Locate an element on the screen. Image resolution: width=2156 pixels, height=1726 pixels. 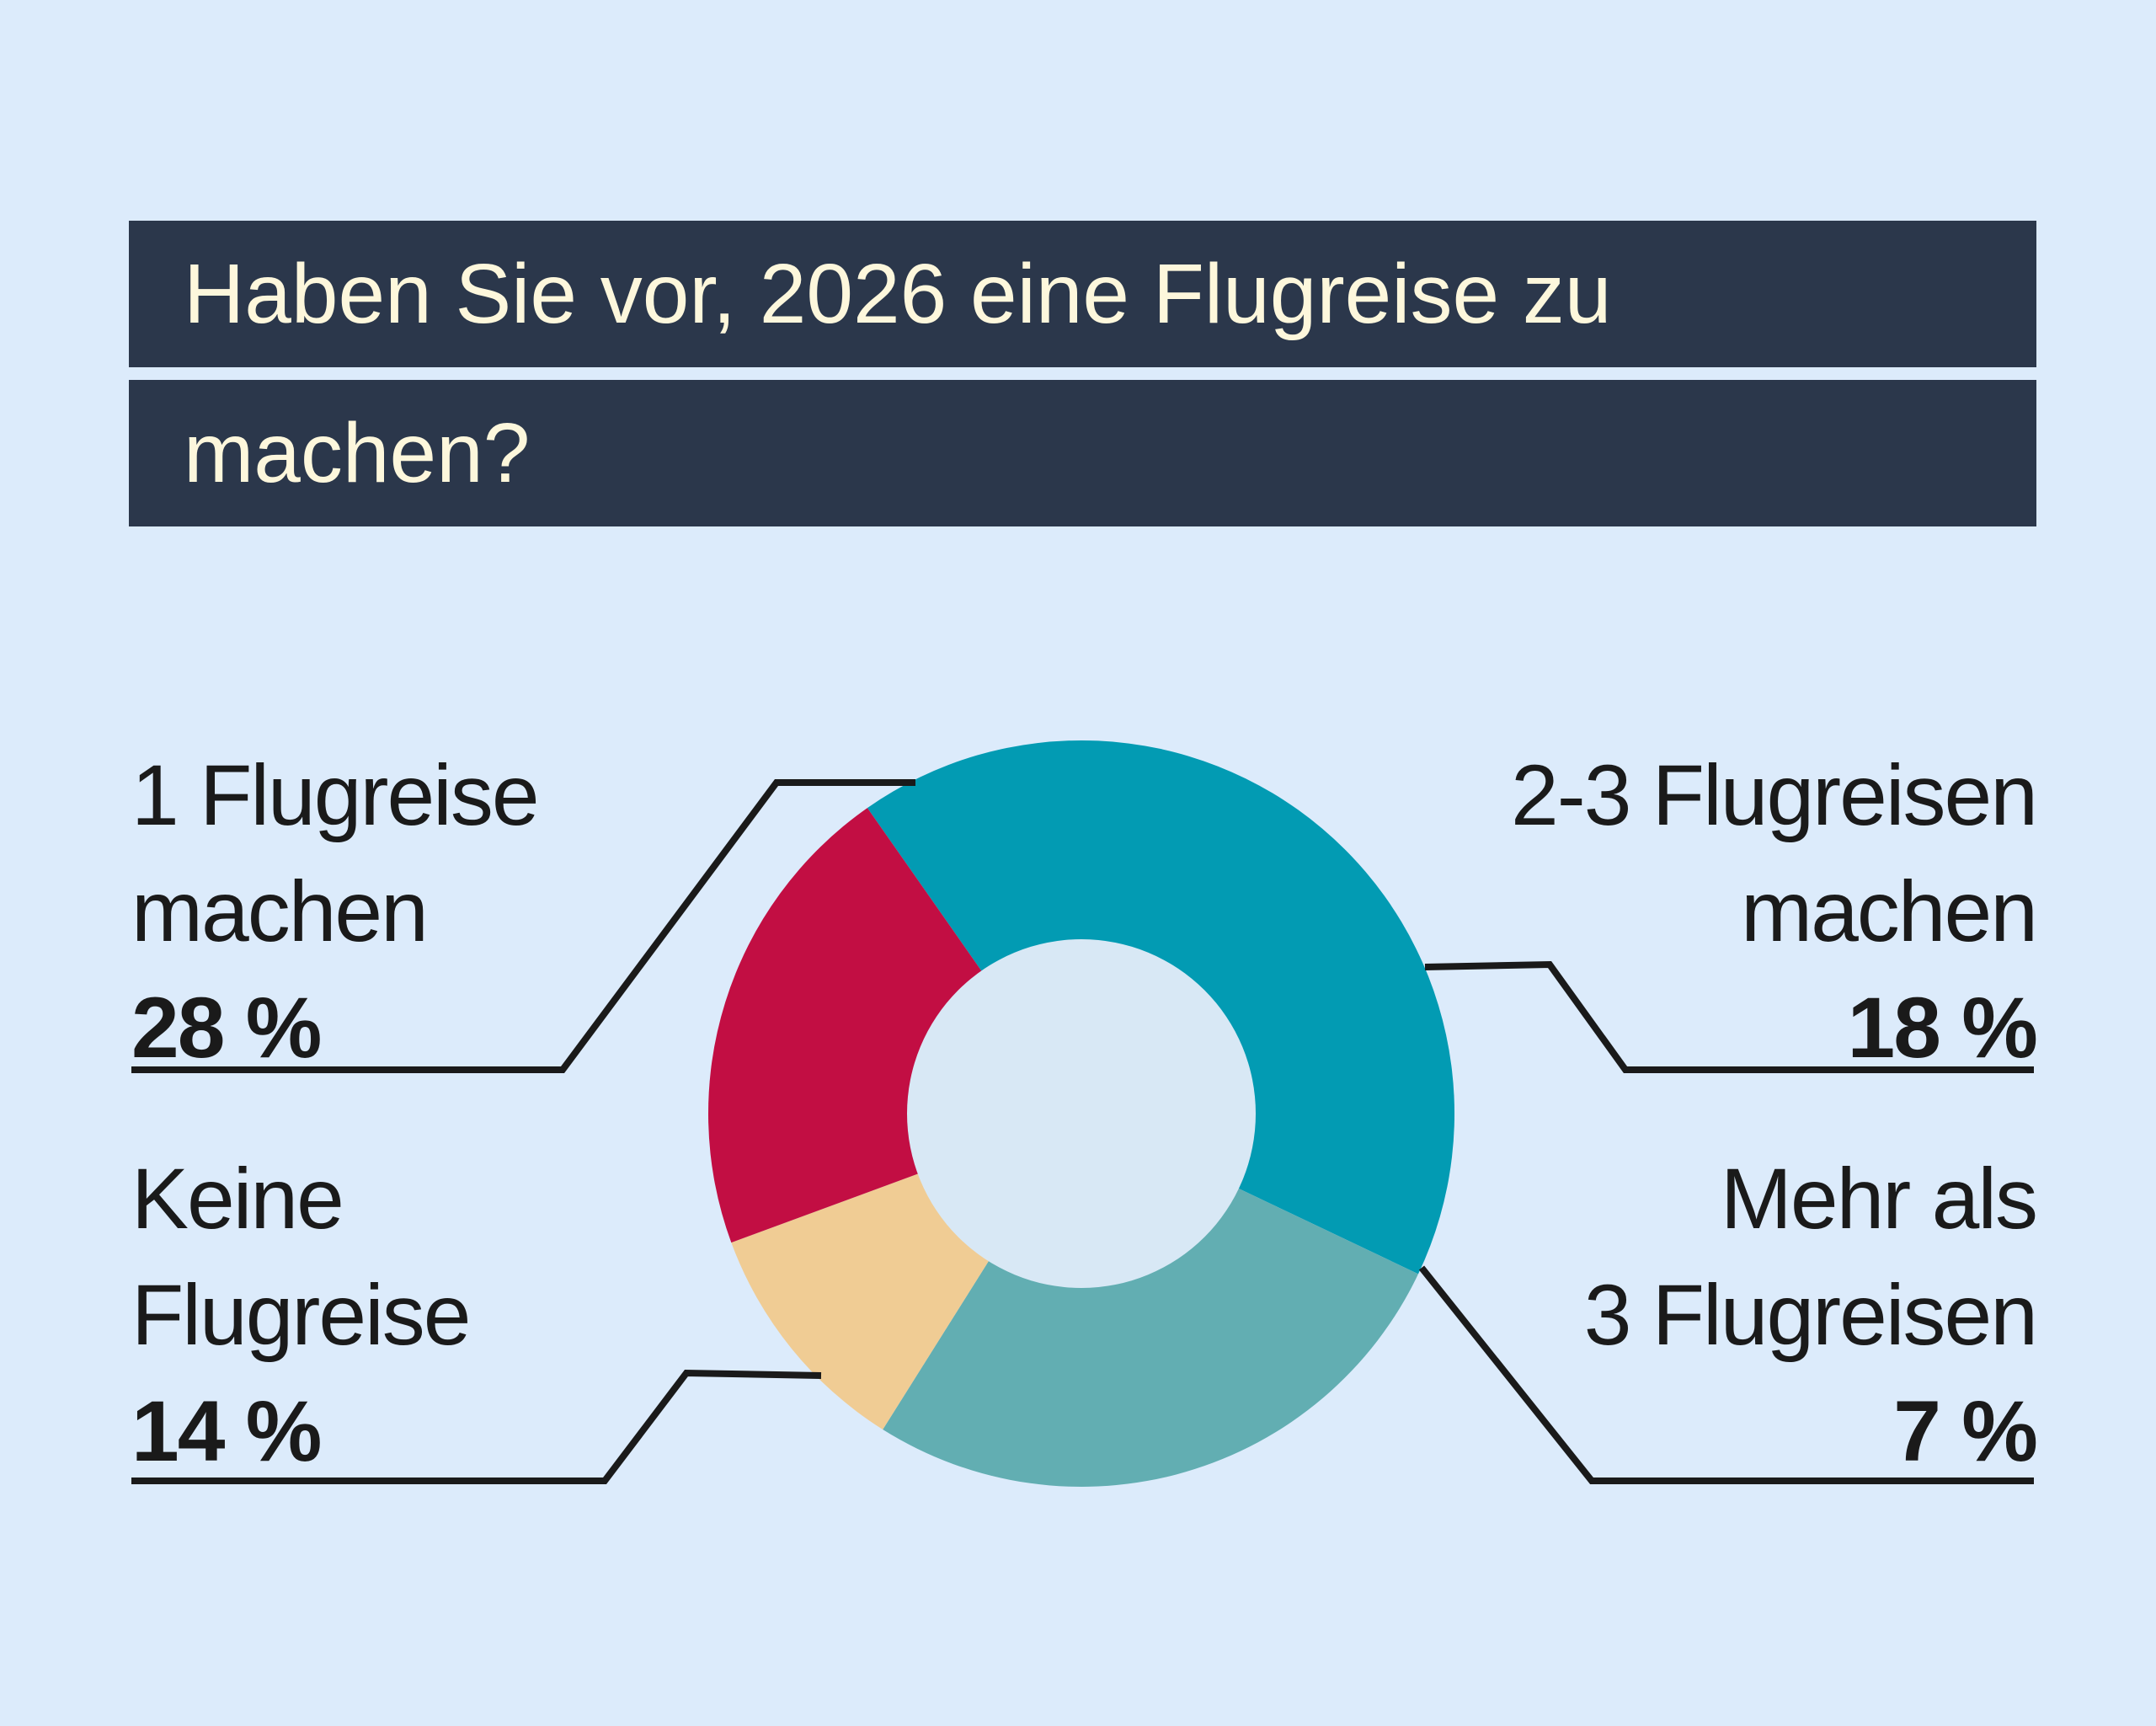
label-two-three-line2: machen is located at coordinates (1889, 911).